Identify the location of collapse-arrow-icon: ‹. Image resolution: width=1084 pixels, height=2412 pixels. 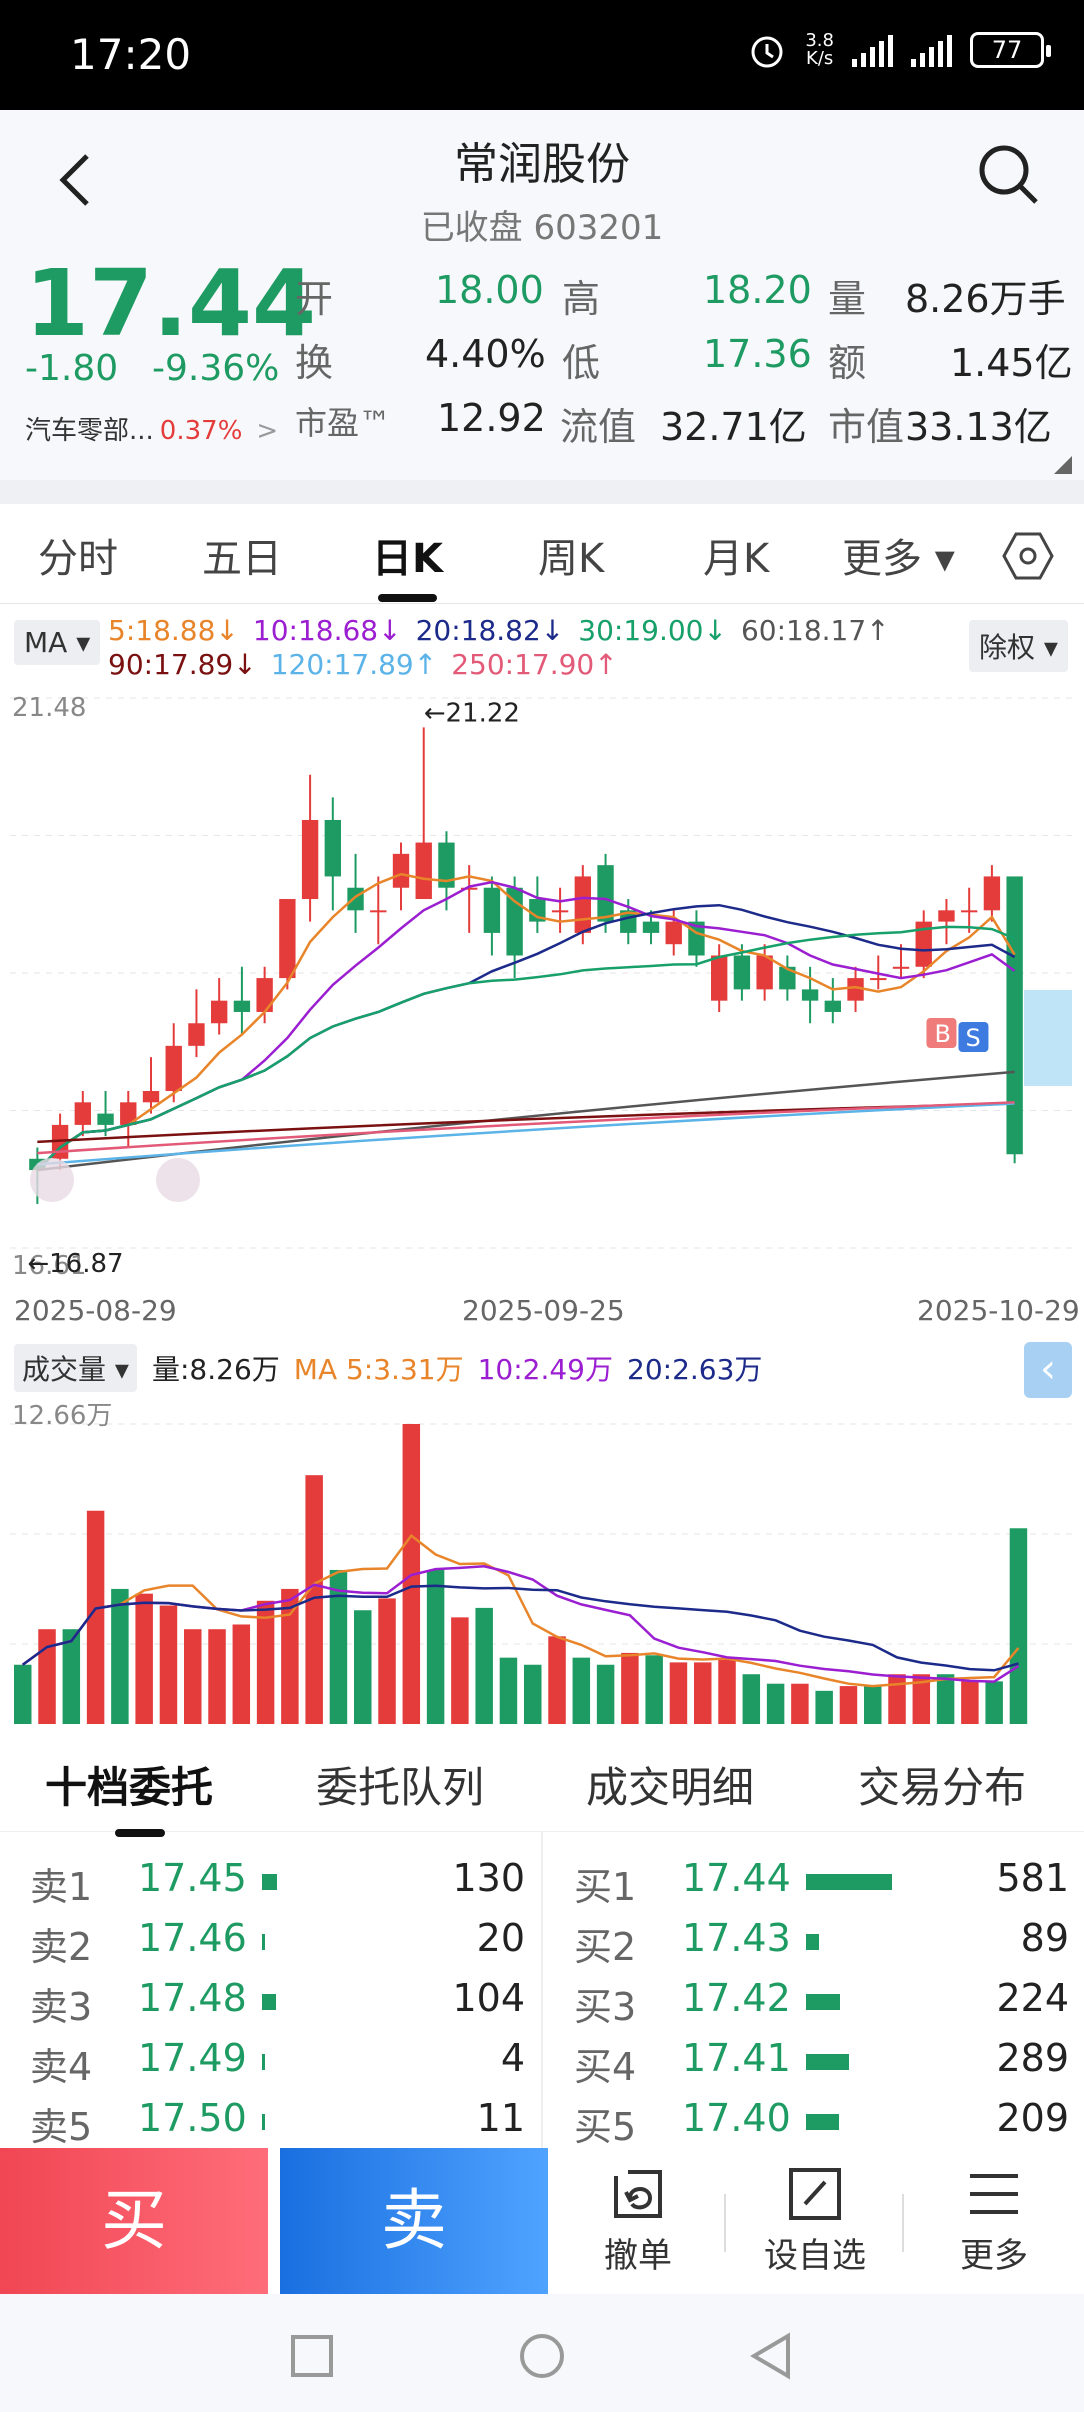
(1048, 1370).